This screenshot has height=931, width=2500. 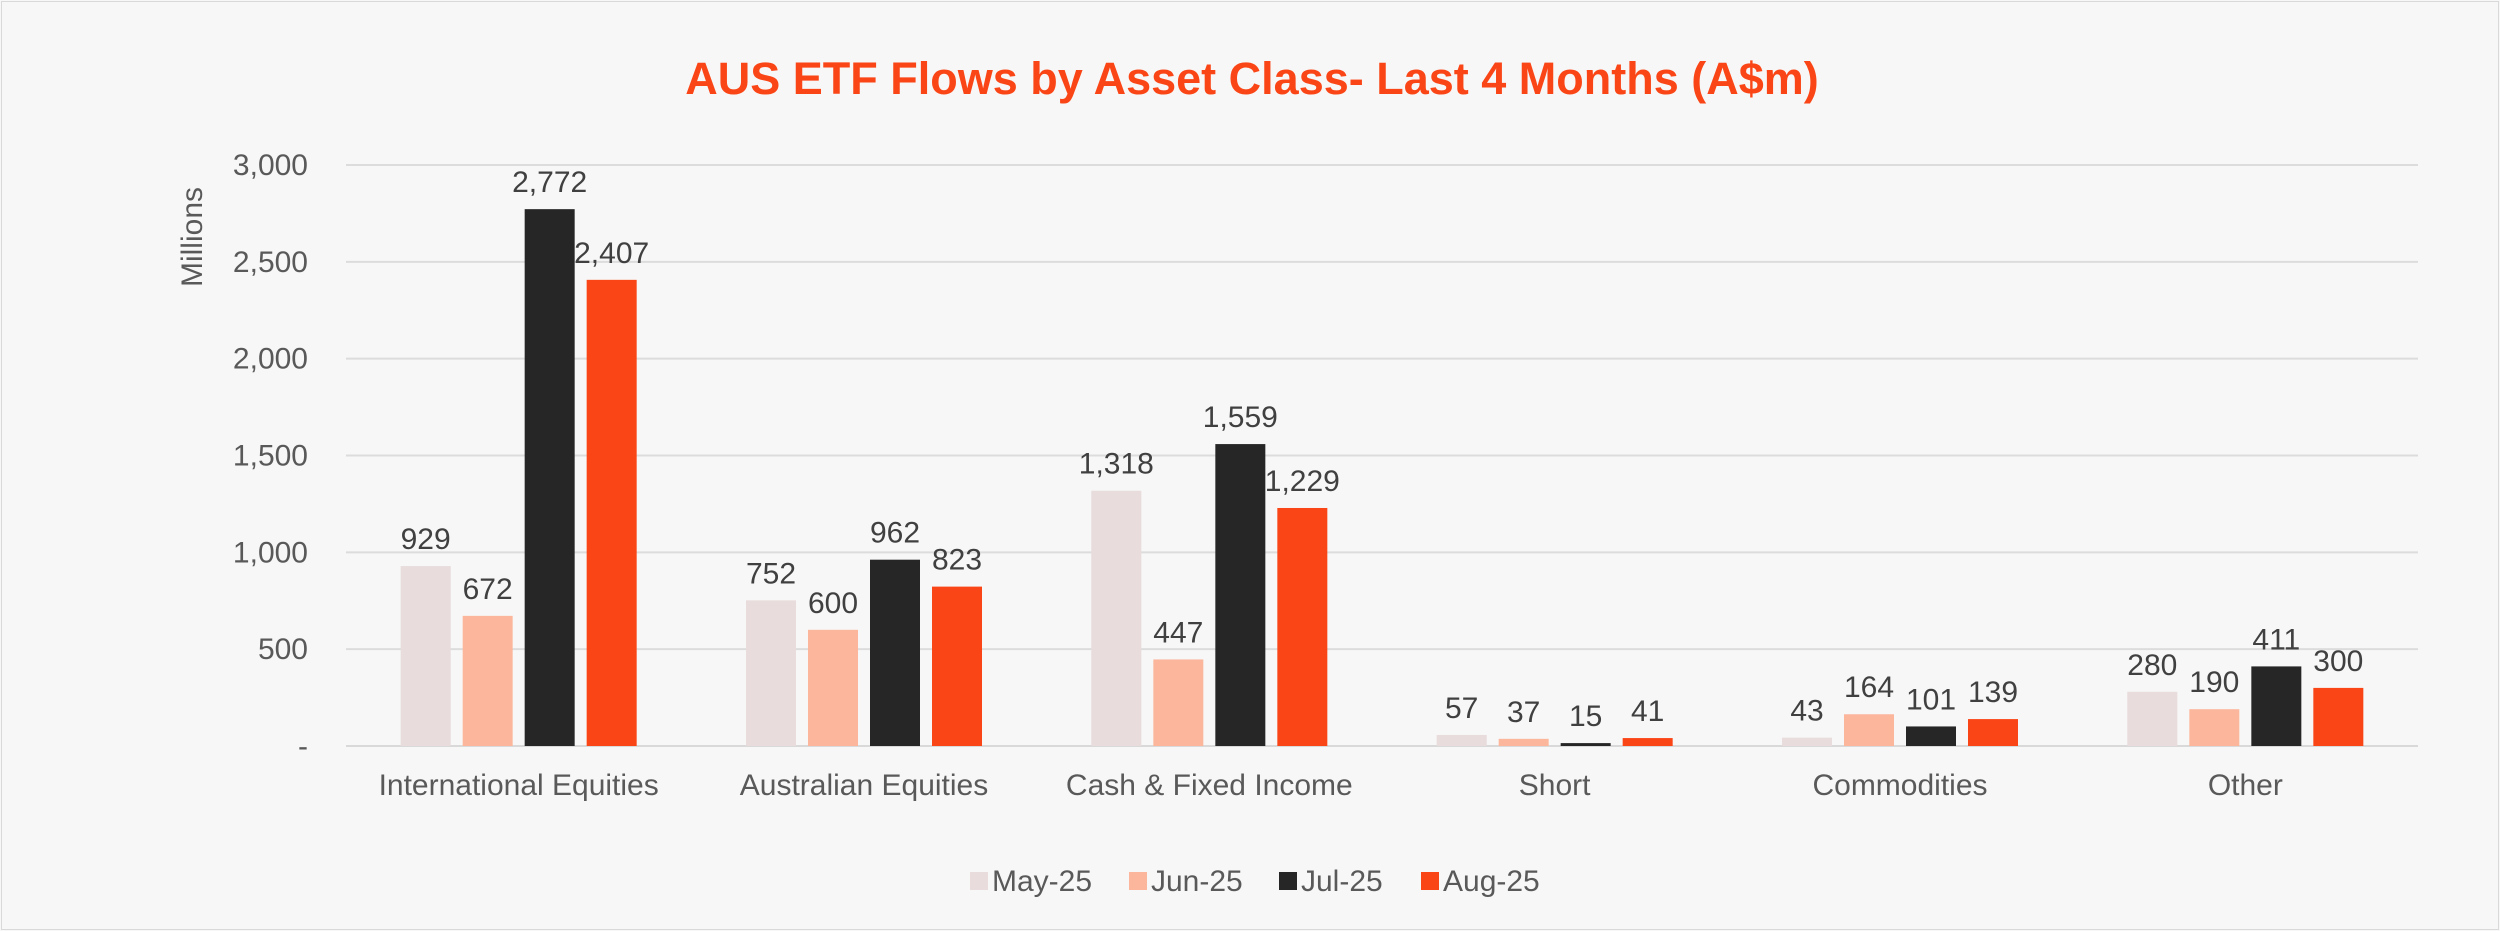 What do you see at coordinates (303, 746) in the screenshot?
I see `y-tick-label: -` at bounding box center [303, 746].